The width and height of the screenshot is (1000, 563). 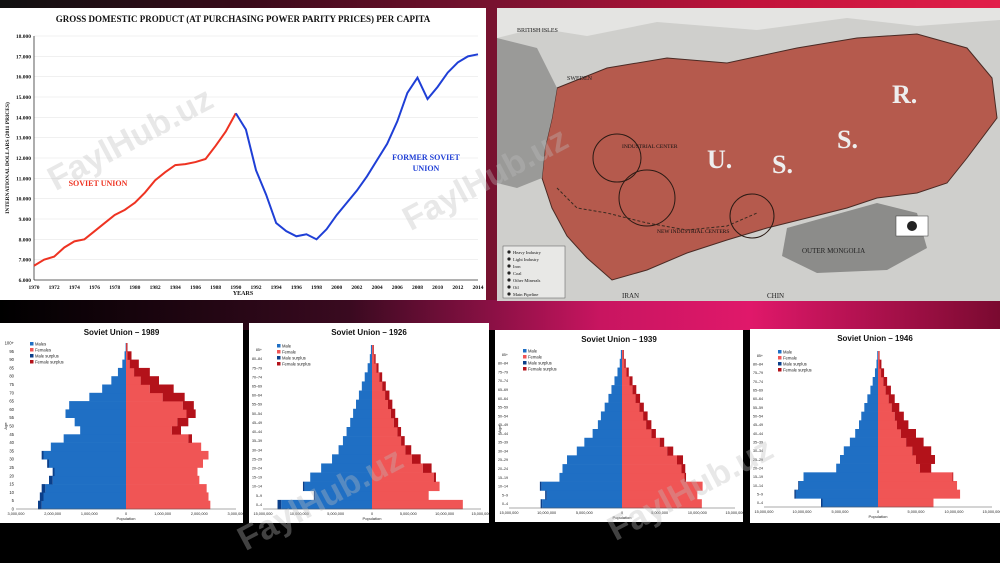 I want to click on age-tick-label: 65–69, so click(x=503, y=390).